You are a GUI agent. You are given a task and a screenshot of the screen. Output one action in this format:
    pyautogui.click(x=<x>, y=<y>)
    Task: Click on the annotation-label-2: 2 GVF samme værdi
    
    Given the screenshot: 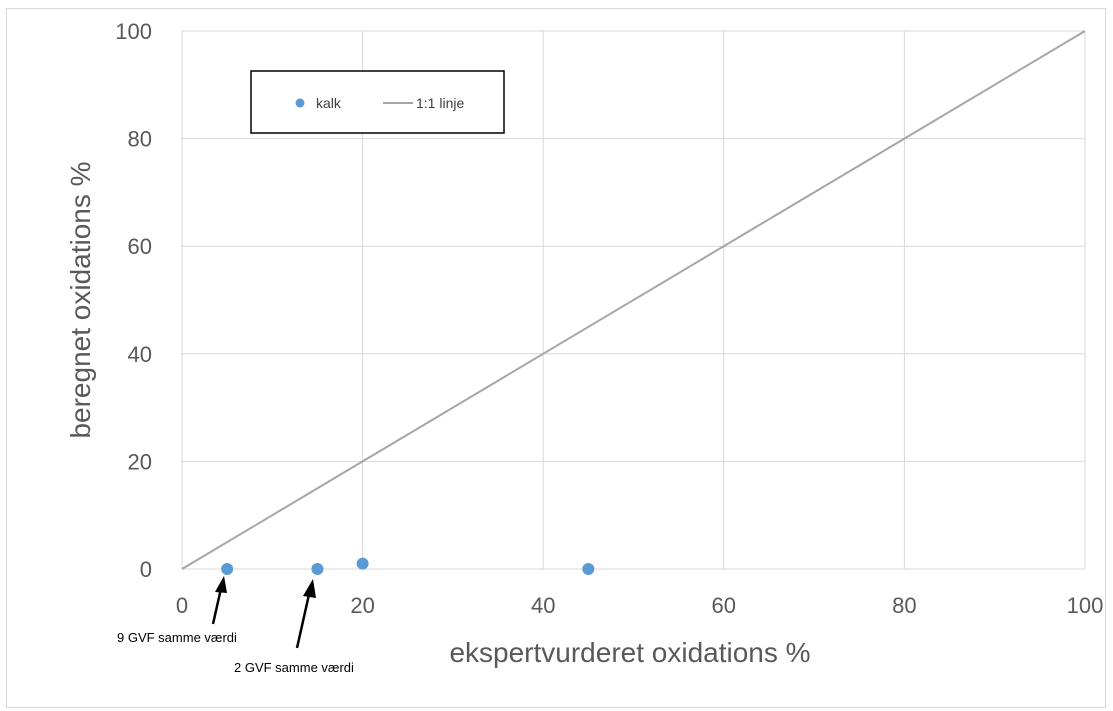 What is the action you would take?
    pyautogui.click(x=294, y=667)
    